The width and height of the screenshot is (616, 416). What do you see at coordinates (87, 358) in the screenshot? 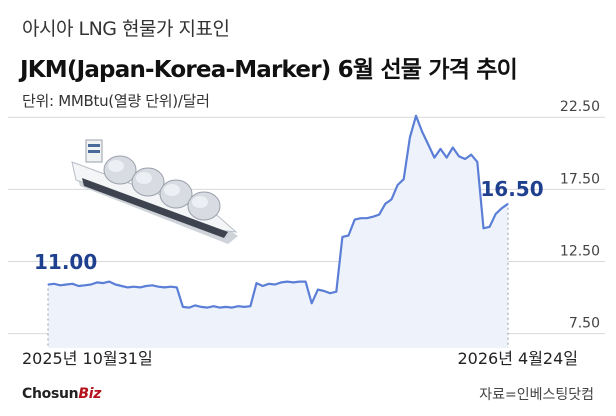
I see `x-start-label: 2025년 10월31일` at bounding box center [87, 358].